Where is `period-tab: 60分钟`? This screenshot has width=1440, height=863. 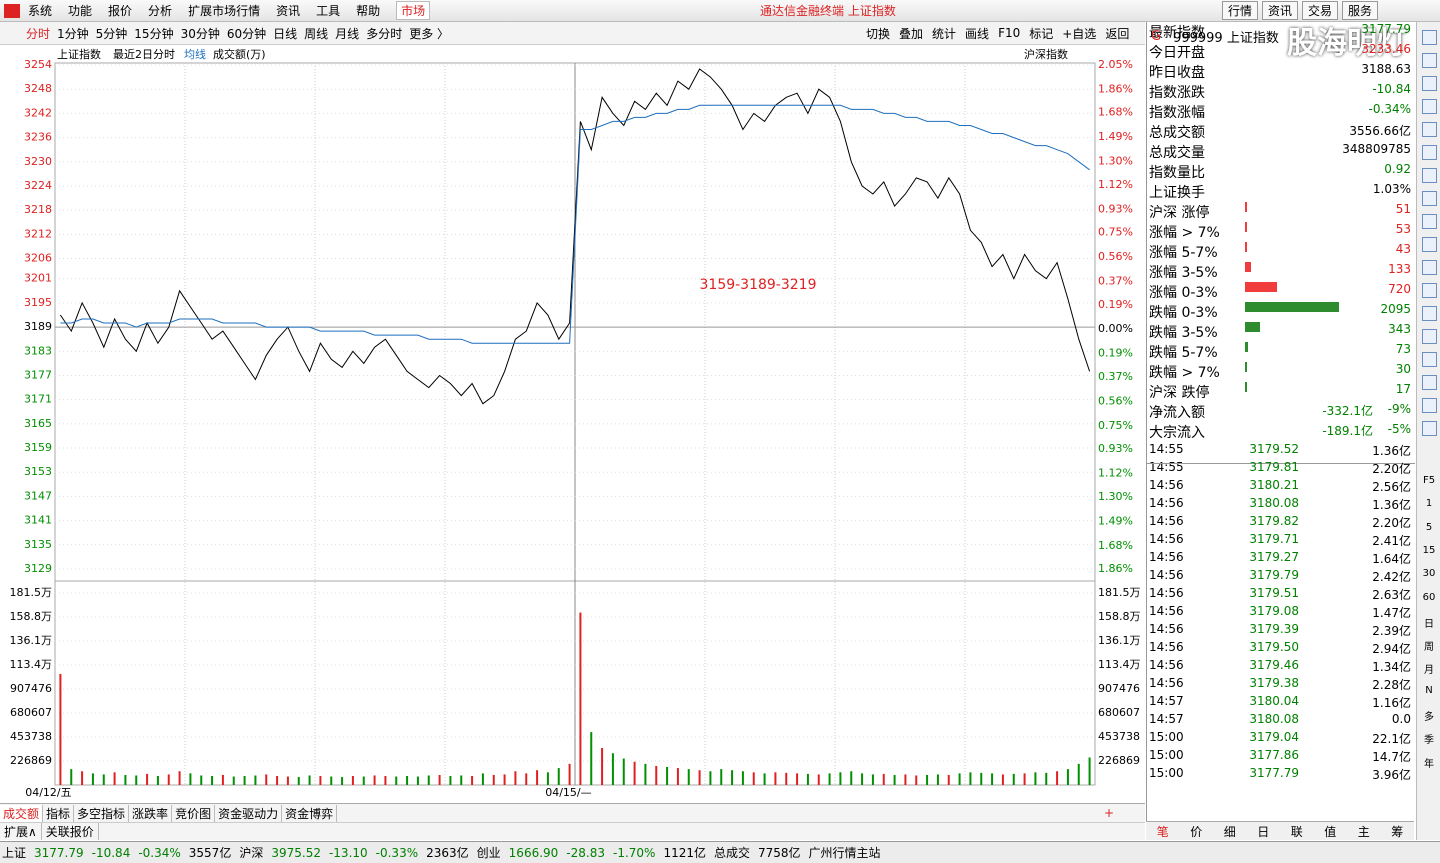
period-tab: 60分钟 is located at coordinates (246, 33).